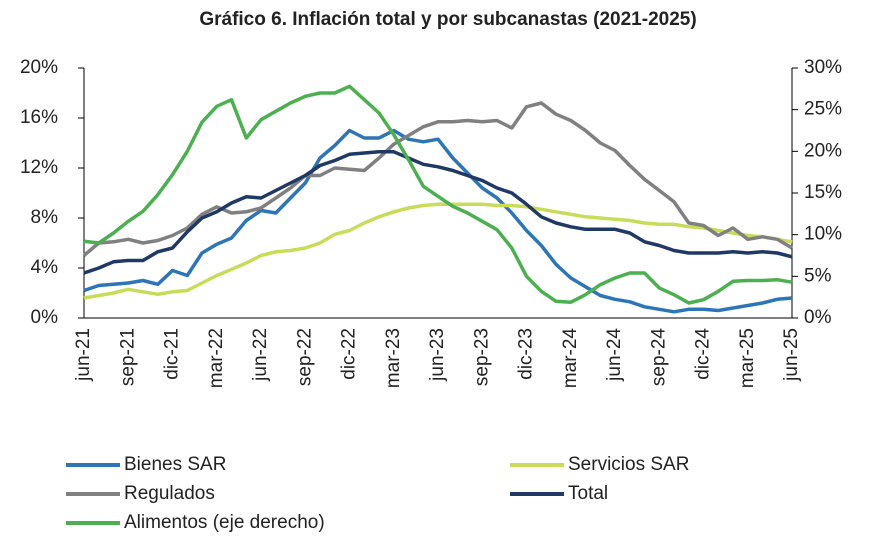 The width and height of the screenshot is (871, 539). Describe the element at coordinates (588, 493) in the screenshot. I see `legend-label: Total` at that location.